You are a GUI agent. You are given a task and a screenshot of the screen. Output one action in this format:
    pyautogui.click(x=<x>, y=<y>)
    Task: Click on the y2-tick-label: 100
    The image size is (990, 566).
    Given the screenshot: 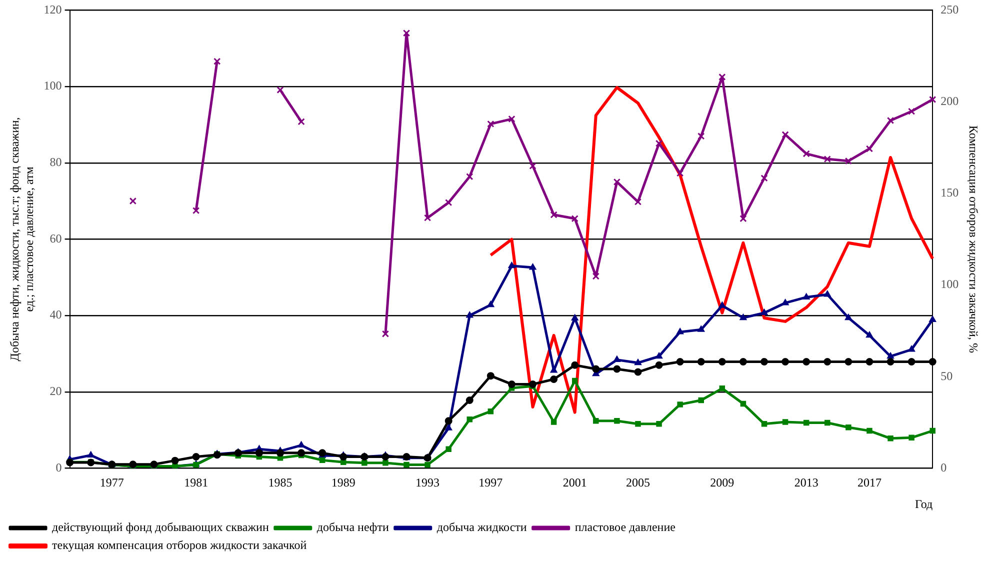 What is the action you would take?
    pyautogui.click(x=949, y=284)
    